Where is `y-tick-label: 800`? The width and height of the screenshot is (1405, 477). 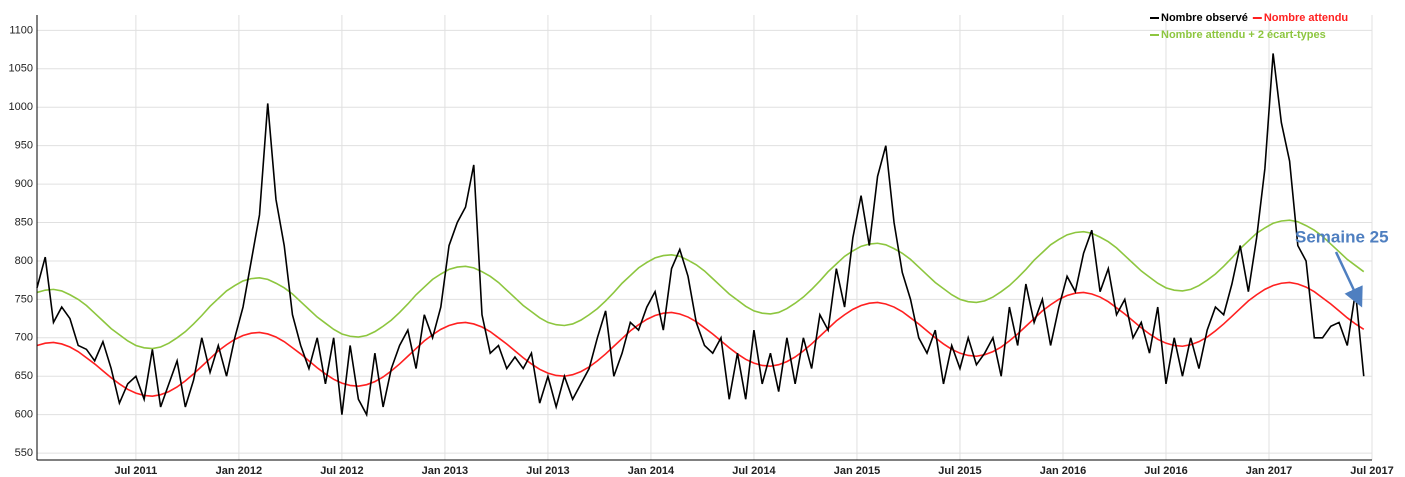
y-tick-label: 800 is located at coordinates (24, 261).